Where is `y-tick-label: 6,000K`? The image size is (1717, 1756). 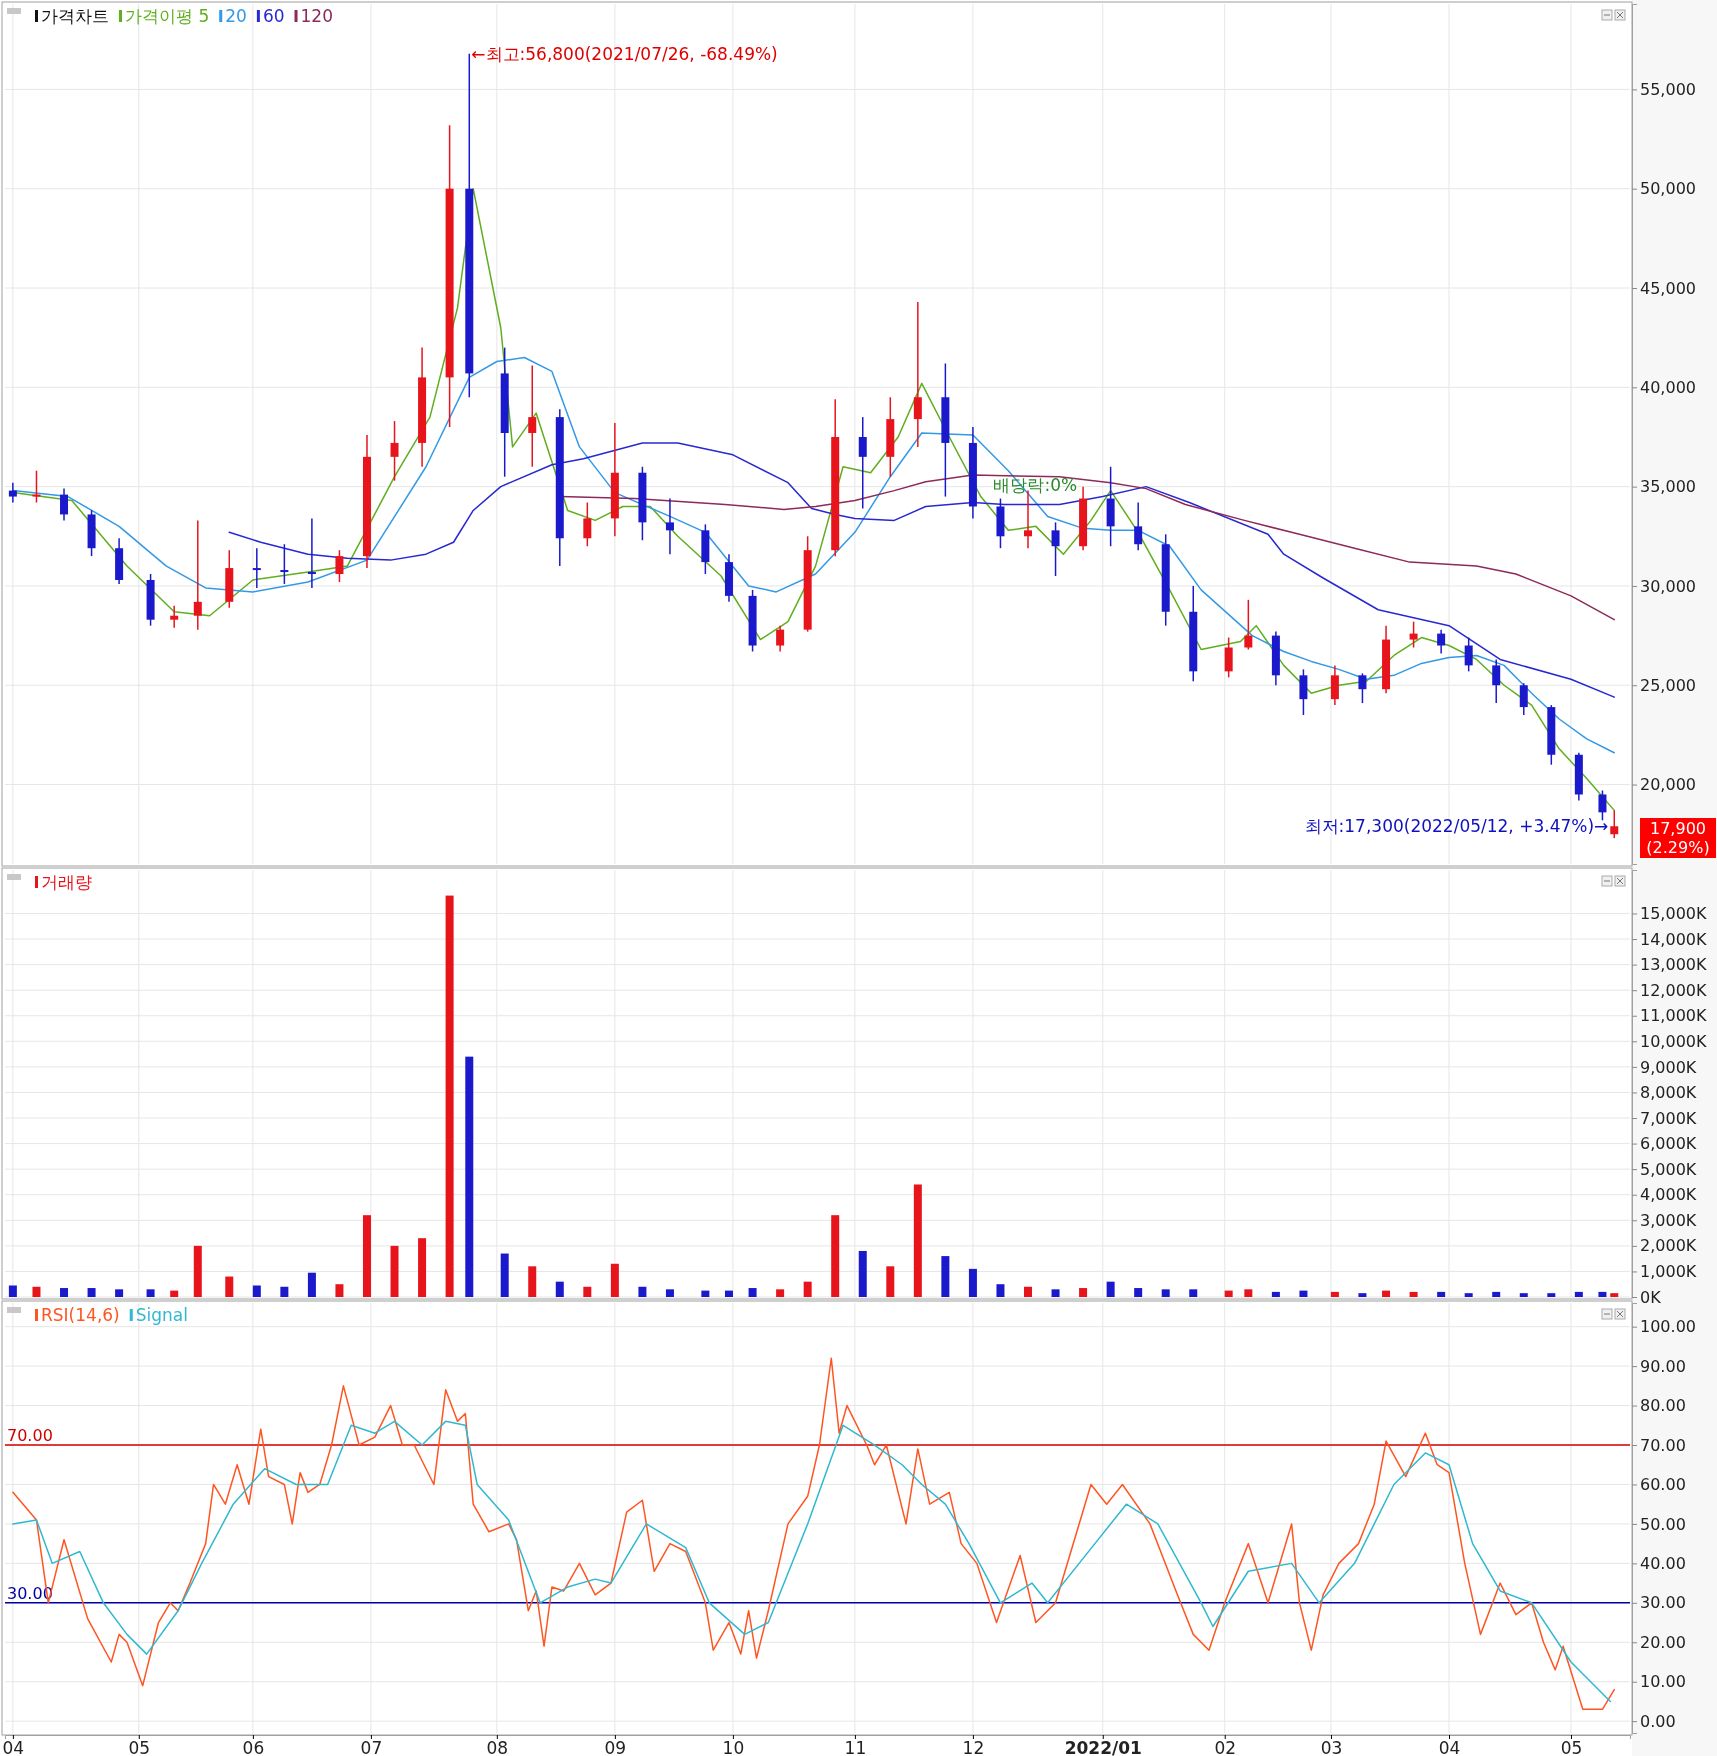
y-tick-label: 6,000K is located at coordinates (1668, 1144).